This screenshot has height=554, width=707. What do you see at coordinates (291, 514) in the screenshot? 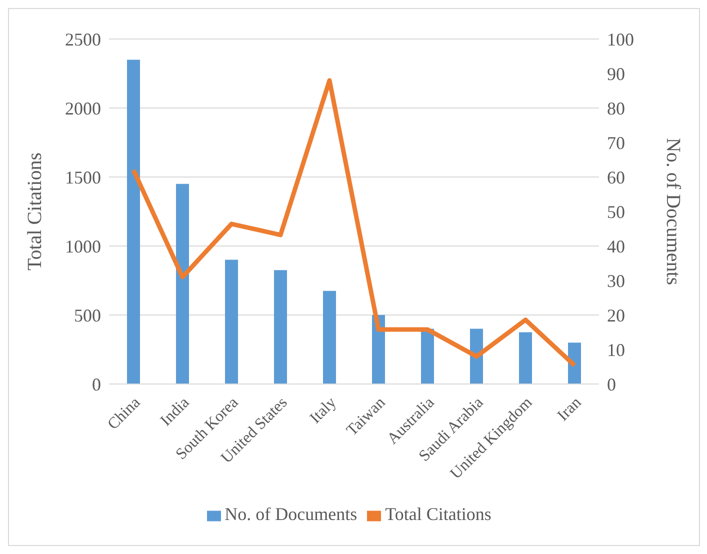
I see `legend-label: No. of Documents` at bounding box center [291, 514].